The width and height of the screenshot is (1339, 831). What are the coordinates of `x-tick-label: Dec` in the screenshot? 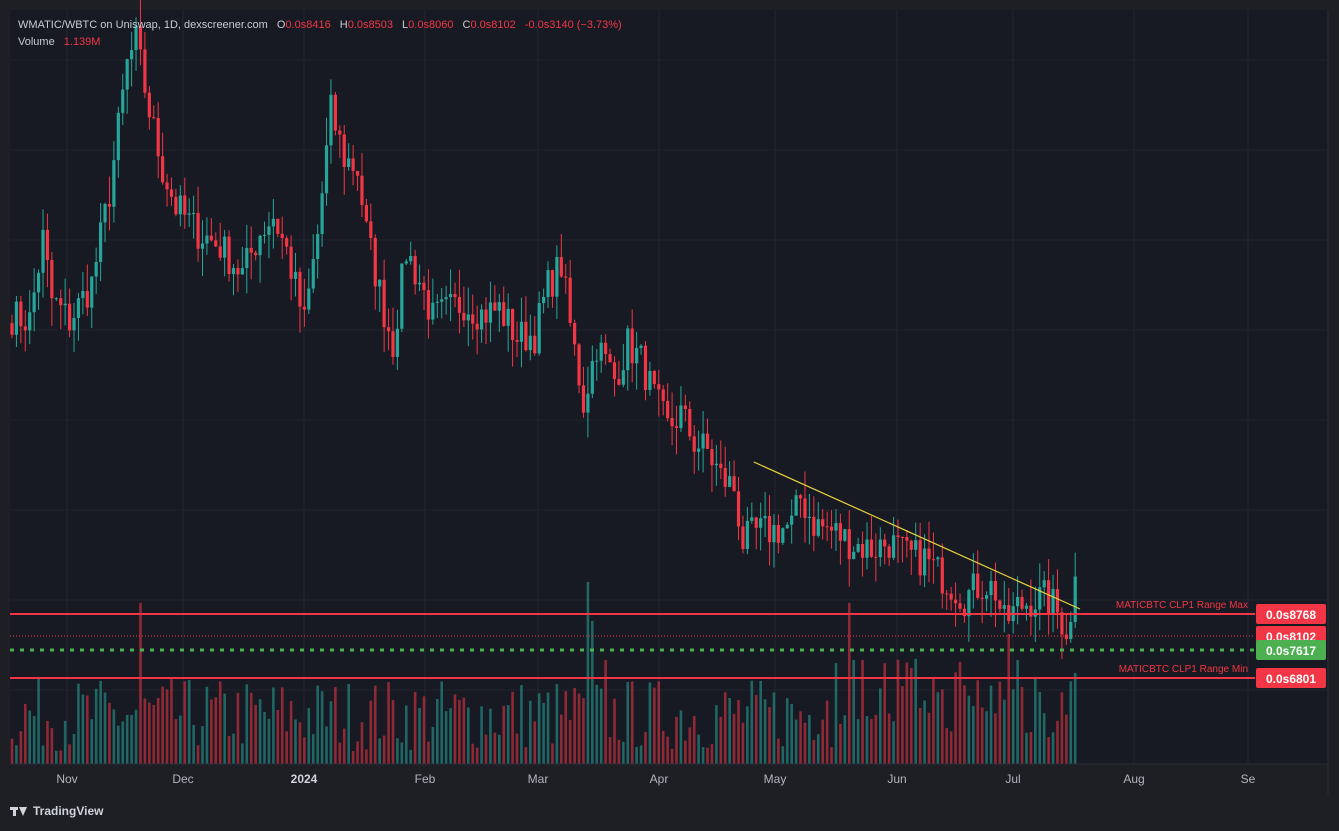 It's located at (182, 779).